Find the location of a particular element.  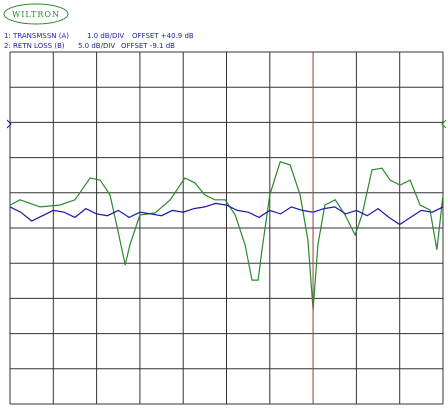

channel-label: 1: TRANSMSSN (A) is located at coordinates (36, 36).